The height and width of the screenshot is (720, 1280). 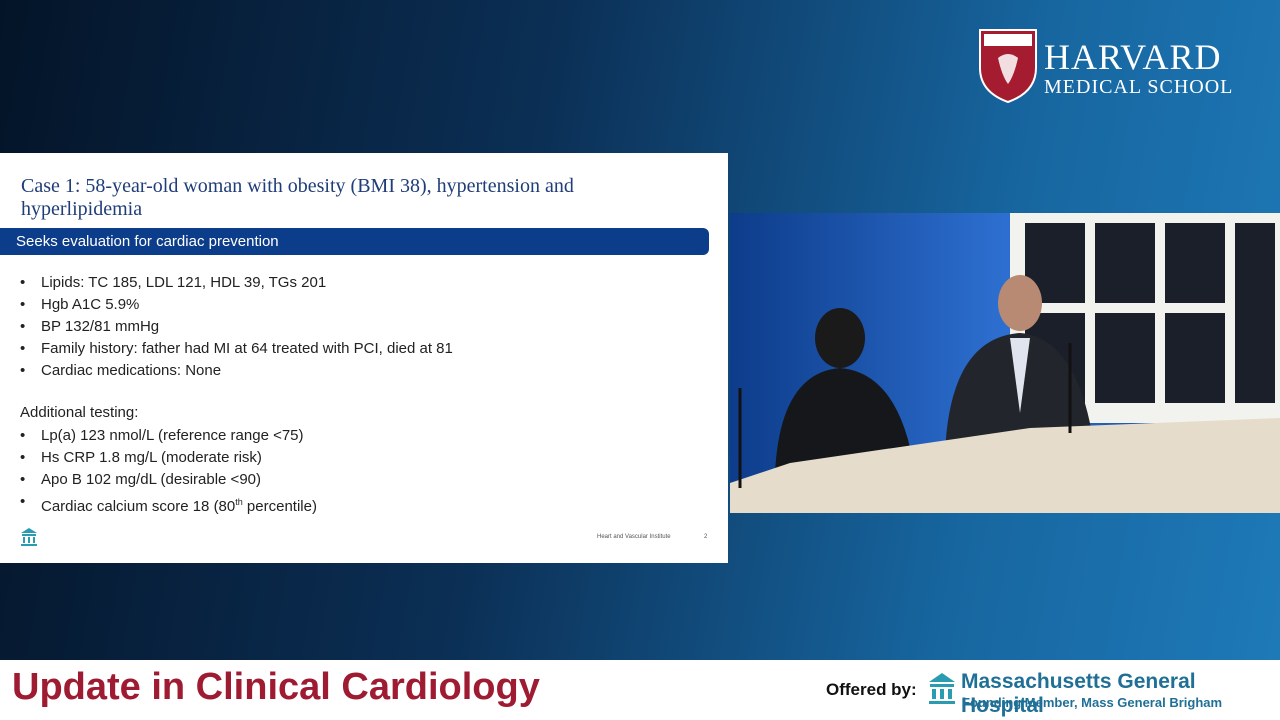 What do you see at coordinates (279, 506) in the screenshot?
I see `bullet-text: percentile)` at bounding box center [279, 506].